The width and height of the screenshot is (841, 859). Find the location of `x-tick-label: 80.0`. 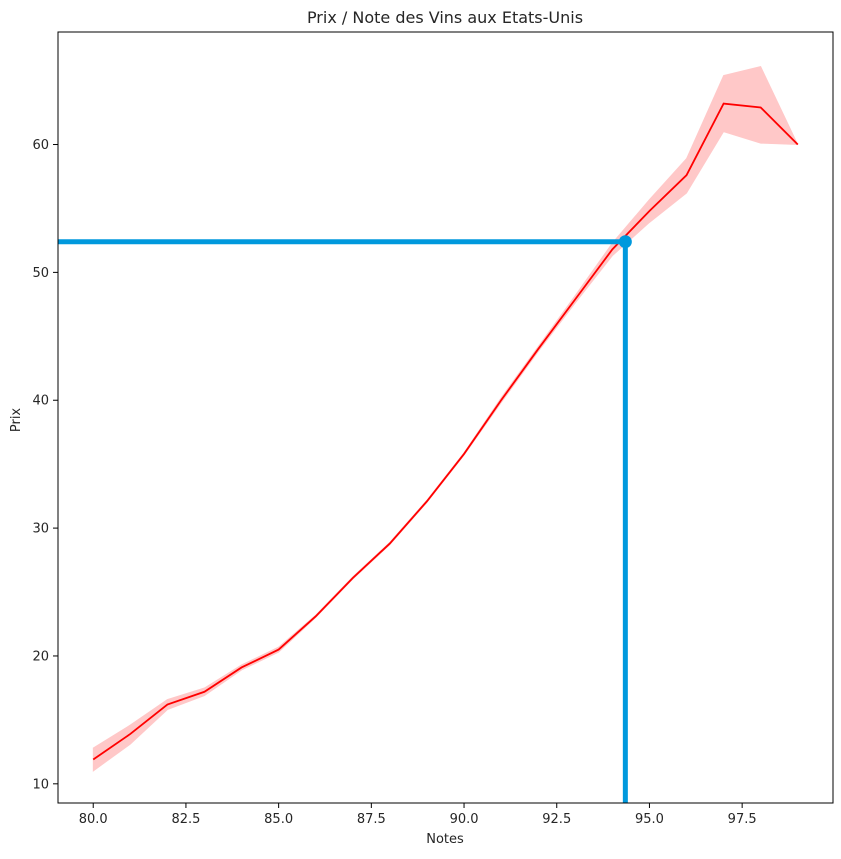

x-tick-label: 80.0 is located at coordinates (93, 819).